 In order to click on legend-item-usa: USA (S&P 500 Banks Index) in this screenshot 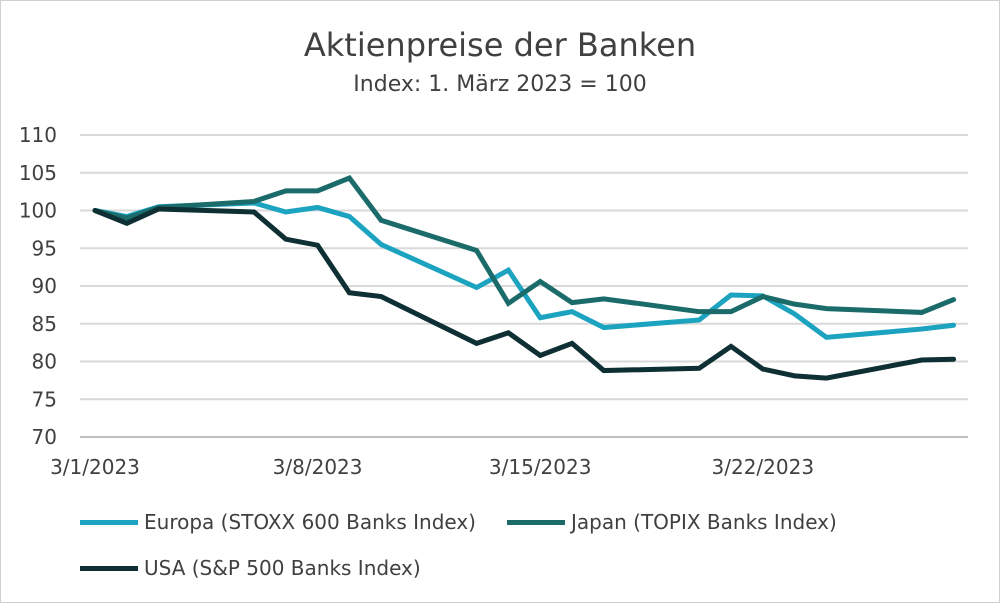, I will do `click(250, 568)`.